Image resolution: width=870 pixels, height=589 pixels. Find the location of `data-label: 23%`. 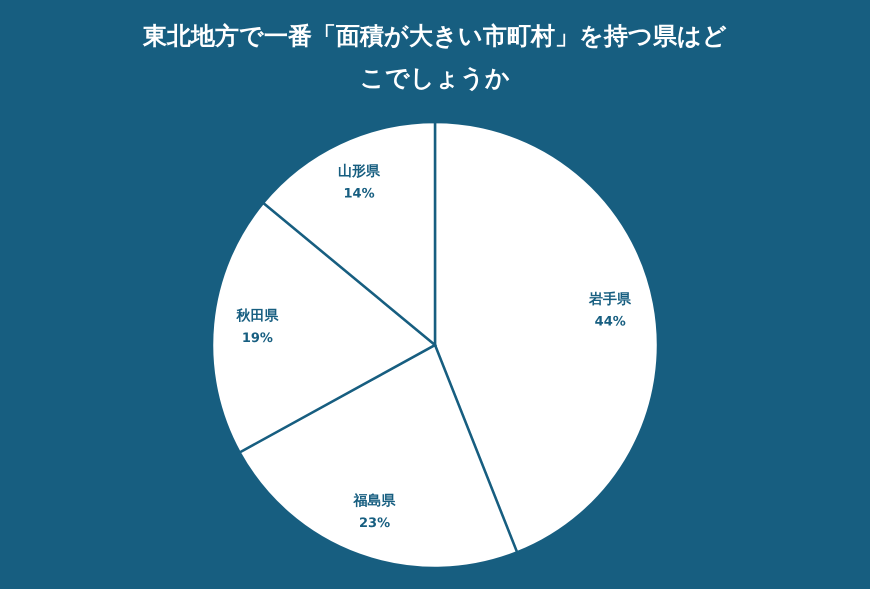

data-label: 23% is located at coordinates (374, 523).